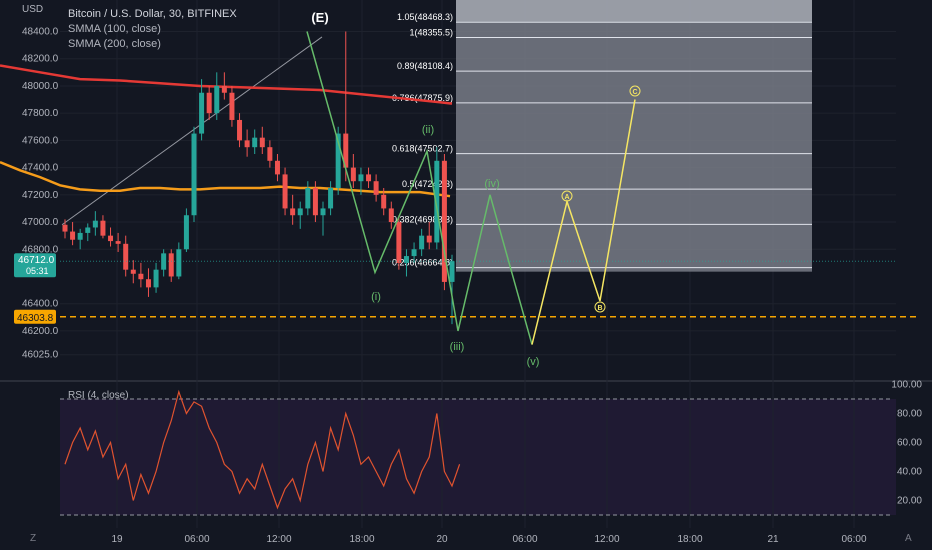 The image size is (932, 550). Describe the element at coordinates (422, 98) in the screenshot. I see `fib-label: 0.786(47875.9)` at that location.